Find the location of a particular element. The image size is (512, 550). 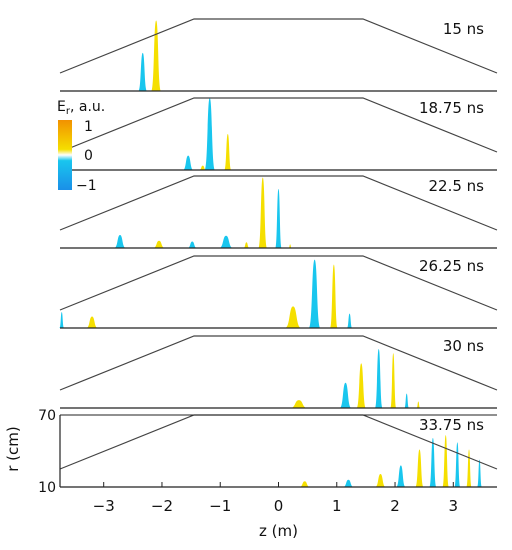

time-label: 30 ns is located at coordinates (463, 346).